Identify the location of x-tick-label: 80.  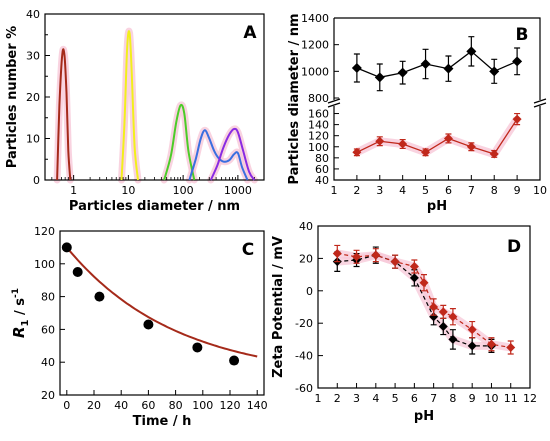
(176, 405).